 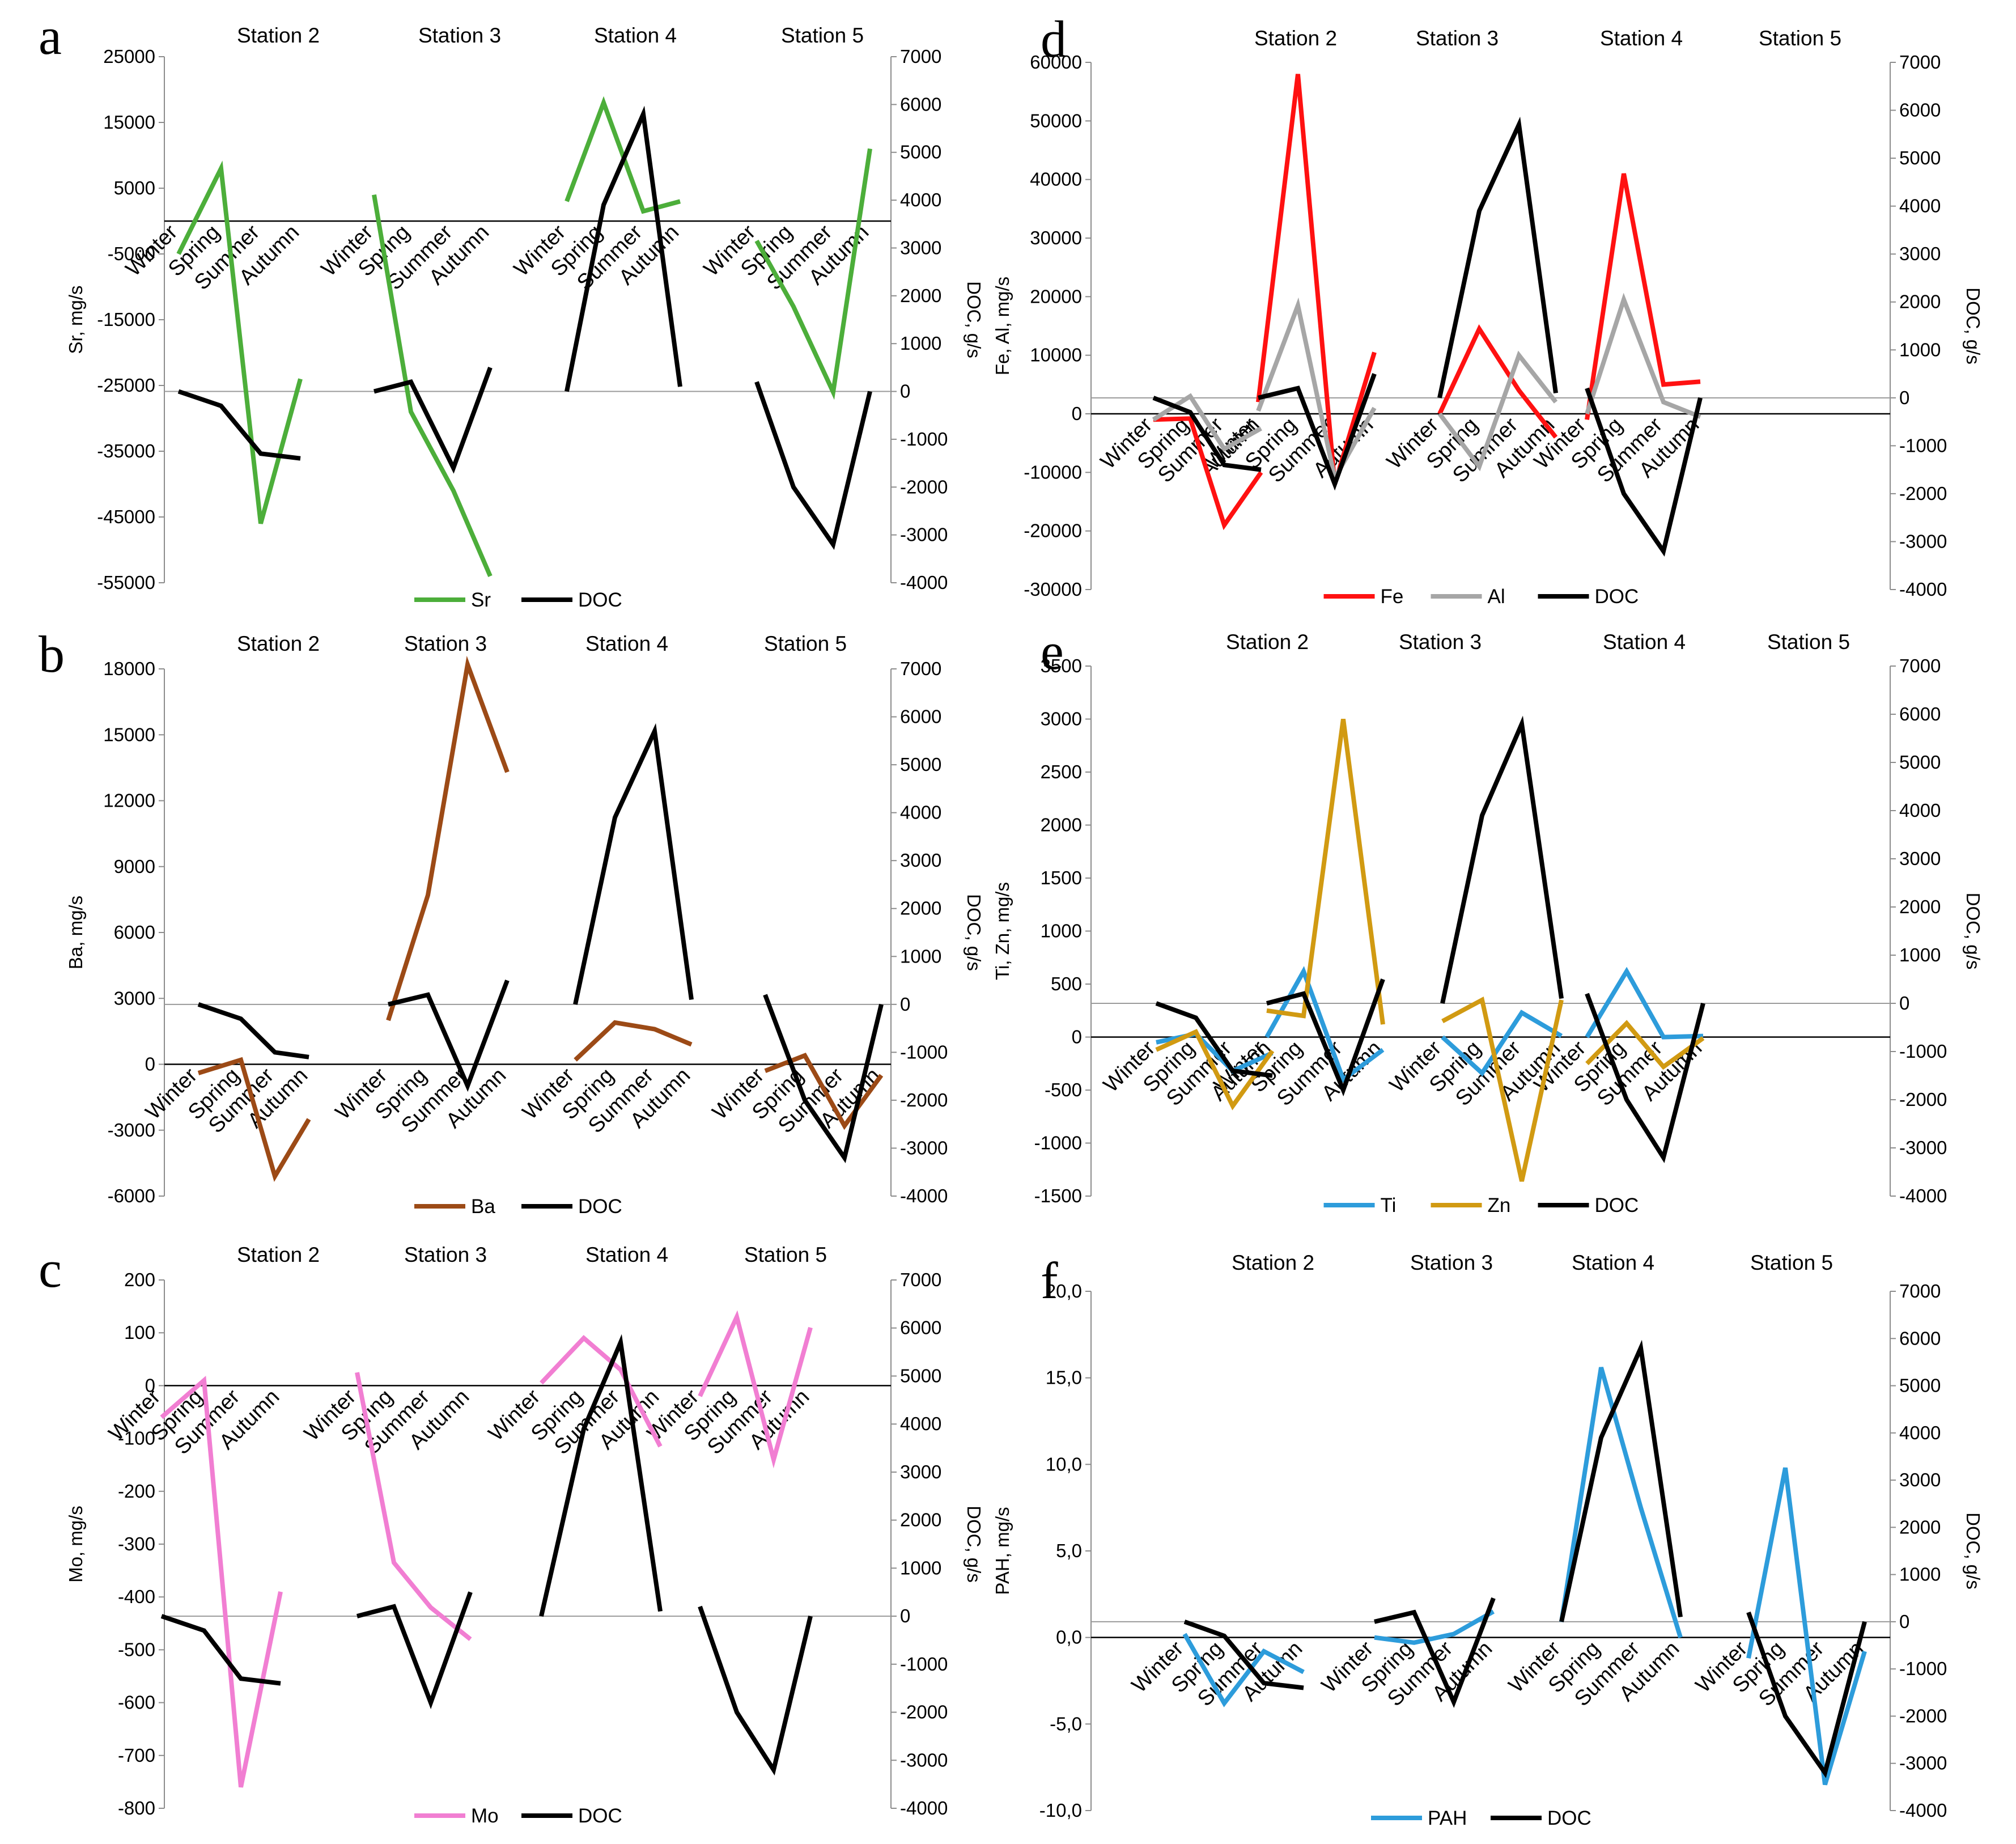 What do you see at coordinates (1447, 1818) in the screenshot?
I see `legend-label: PAH` at bounding box center [1447, 1818].